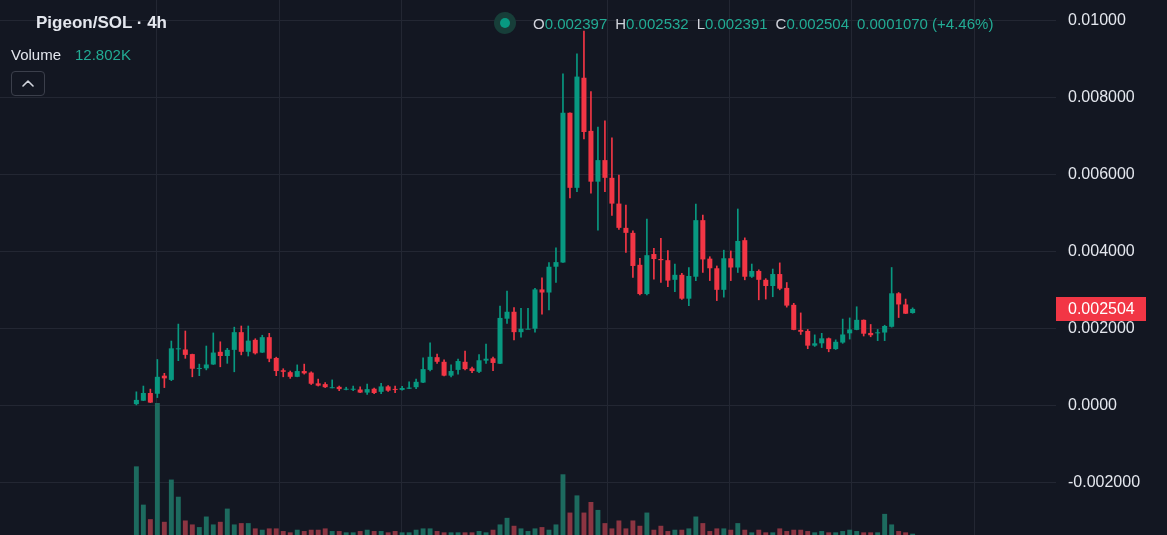 The image size is (1167, 535). Describe the element at coordinates (1101, 250) in the screenshot. I see `y-tick-label: 0.004000` at that location.